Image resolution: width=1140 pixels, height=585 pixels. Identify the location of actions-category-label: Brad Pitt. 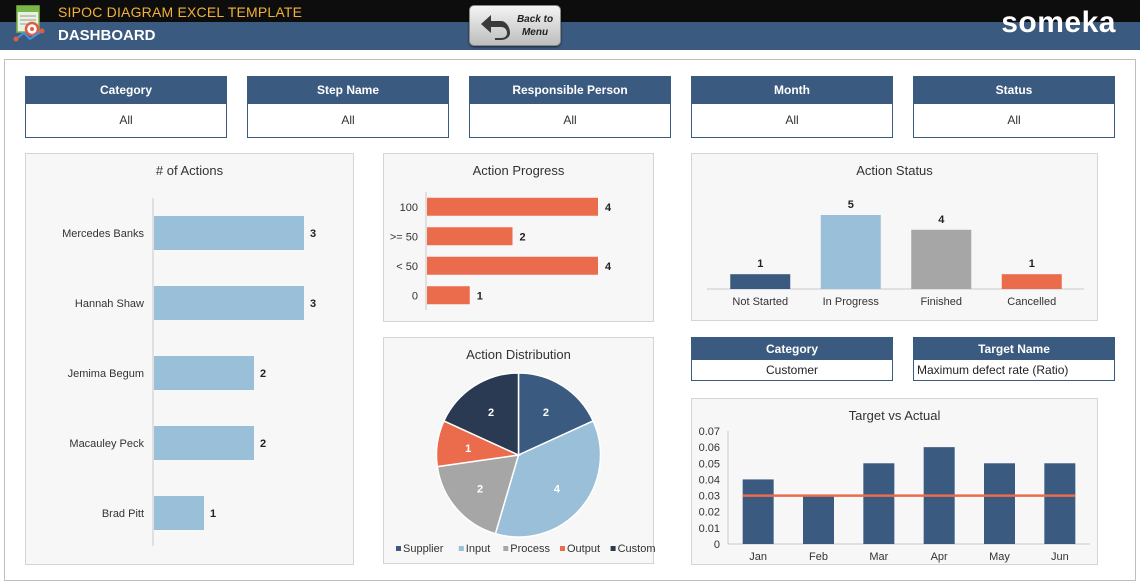
(123, 514).